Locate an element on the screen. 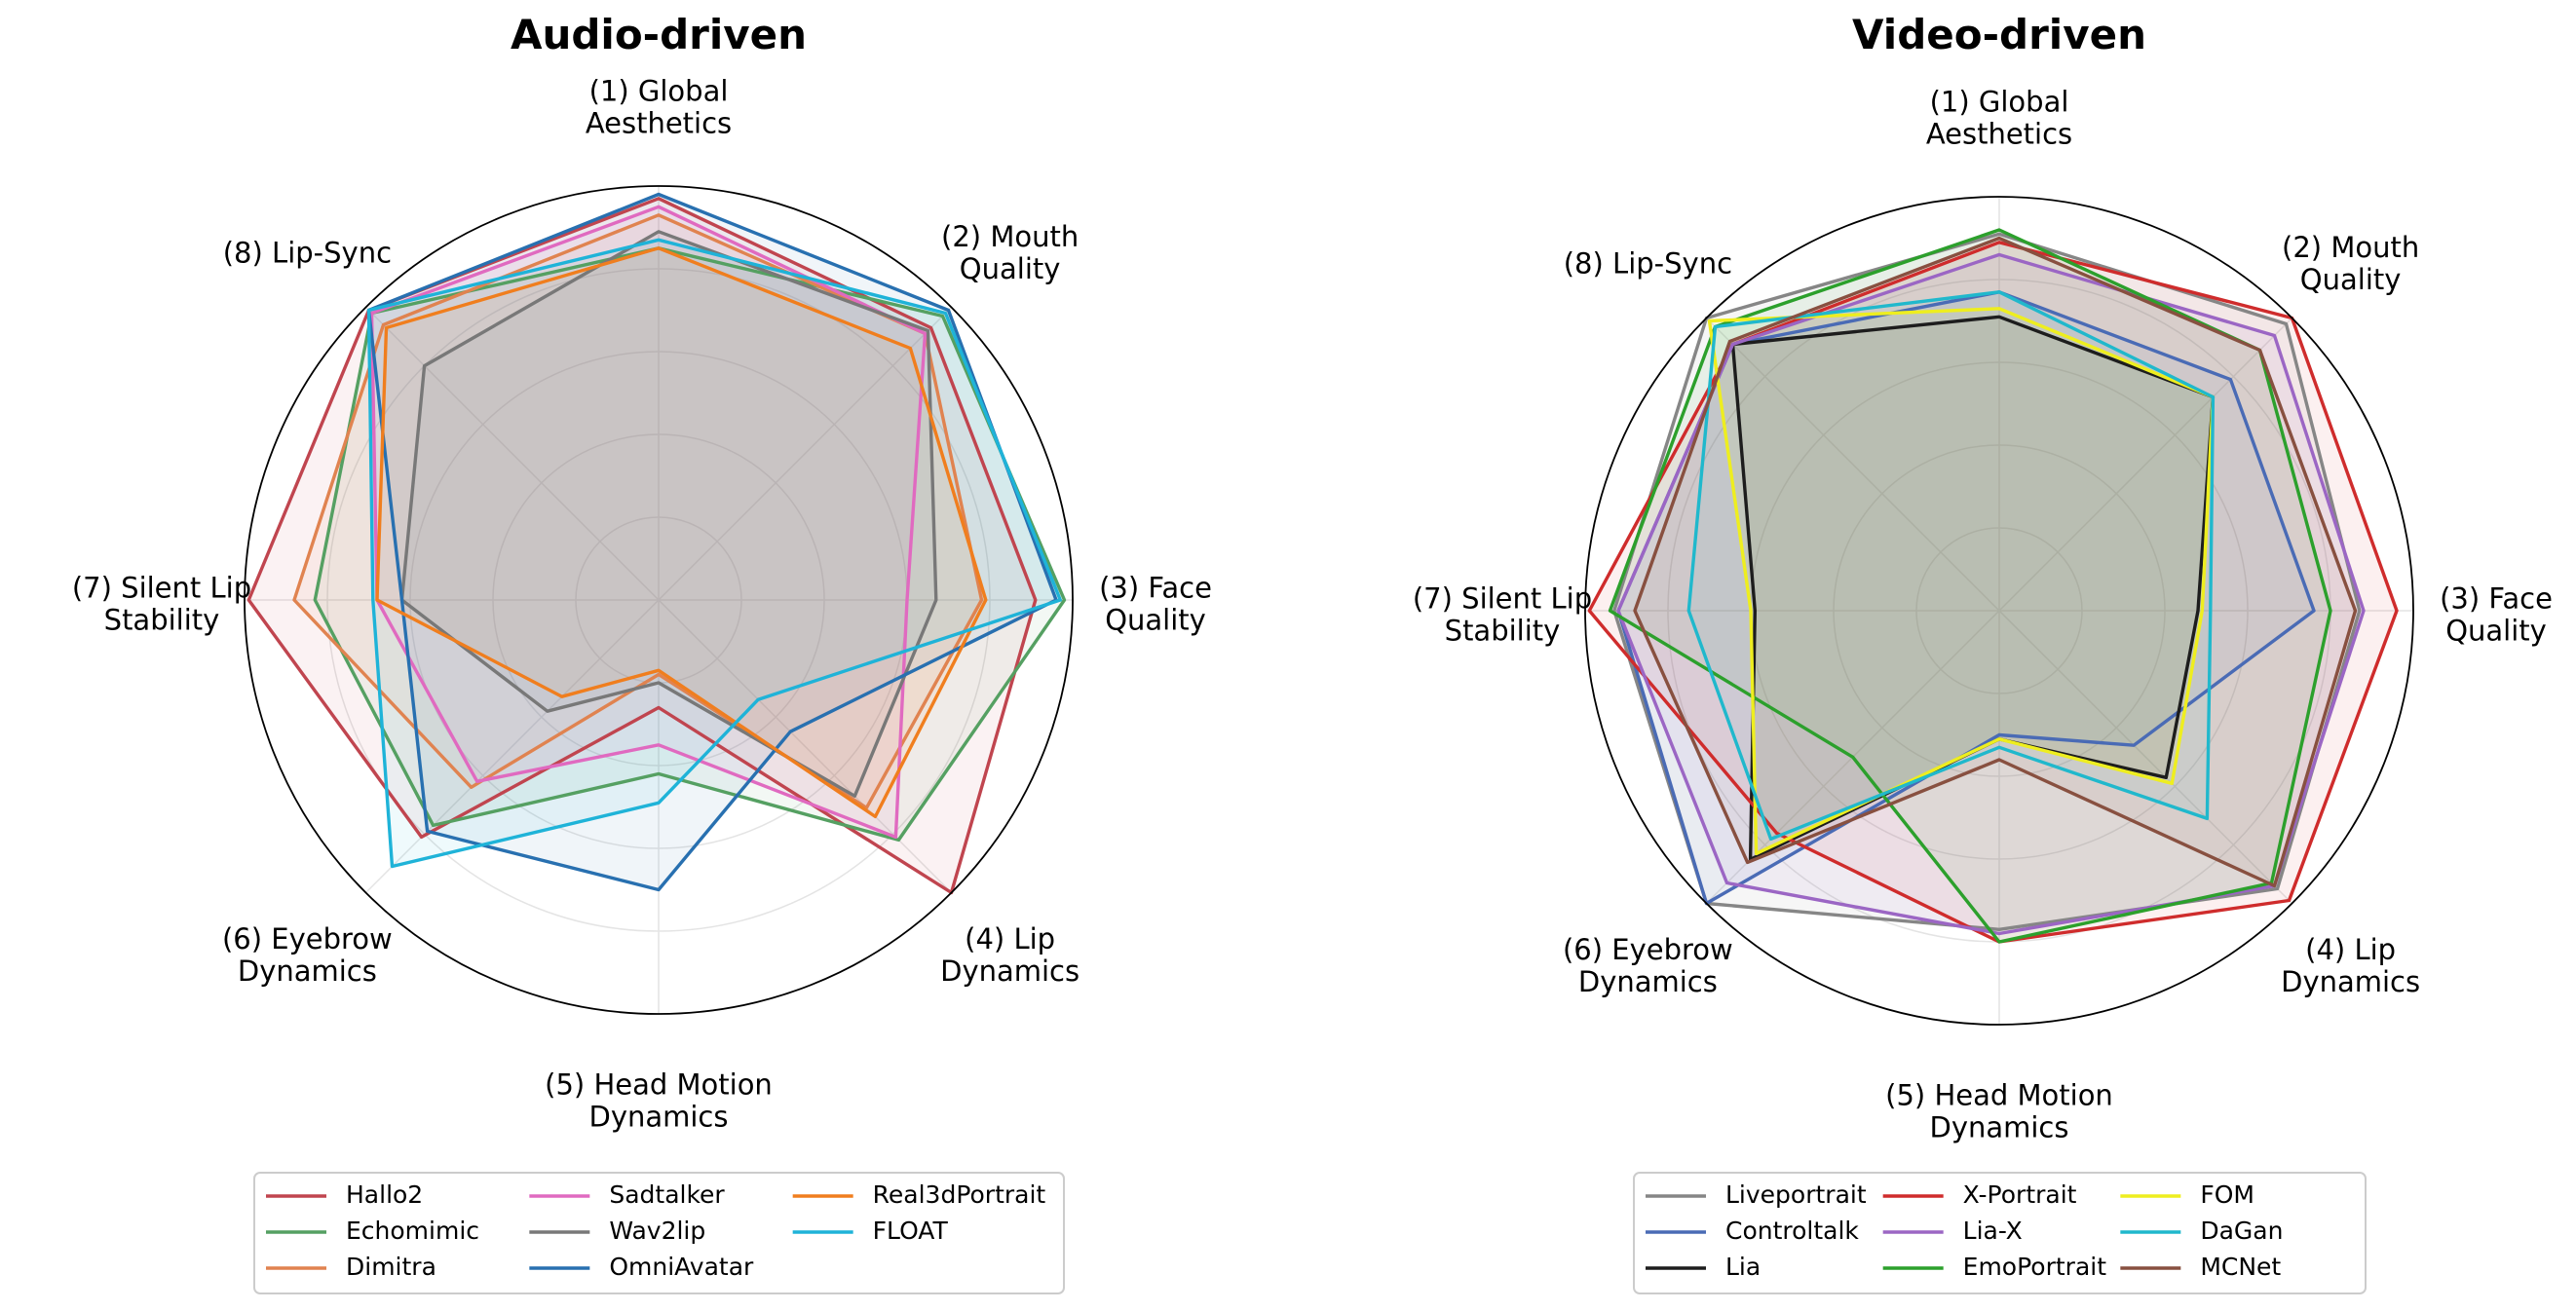 The width and height of the screenshot is (2576, 1311). legend-item-x-portrait: X-Portrait is located at coordinates (1979, 1194).